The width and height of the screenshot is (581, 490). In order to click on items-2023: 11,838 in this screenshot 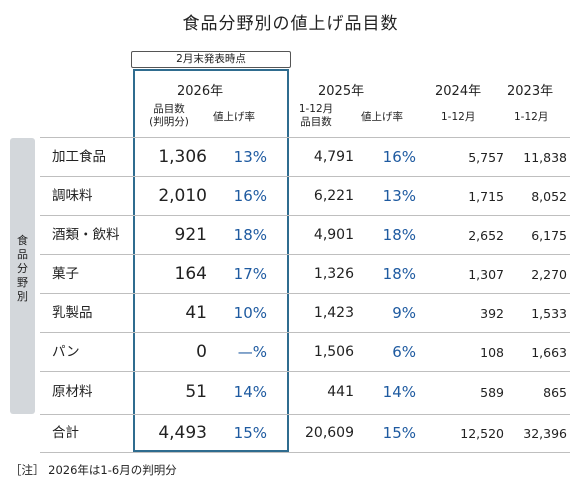, I will do `click(545, 157)`.